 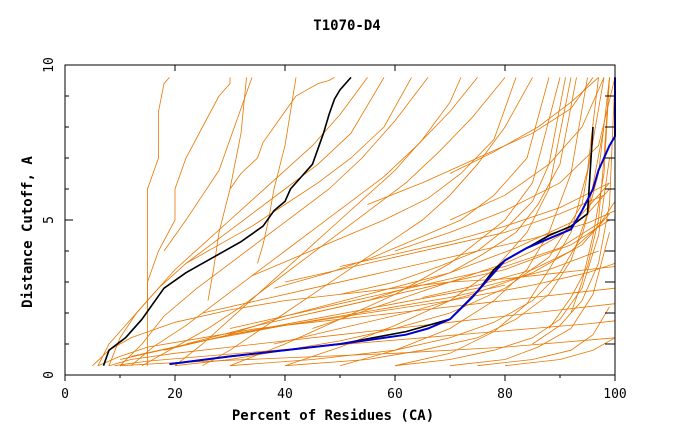 What do you see at coordinates (49, 220) in the screenshot?
I see `y-tick-label: 5` at bounding box center [49, 220].